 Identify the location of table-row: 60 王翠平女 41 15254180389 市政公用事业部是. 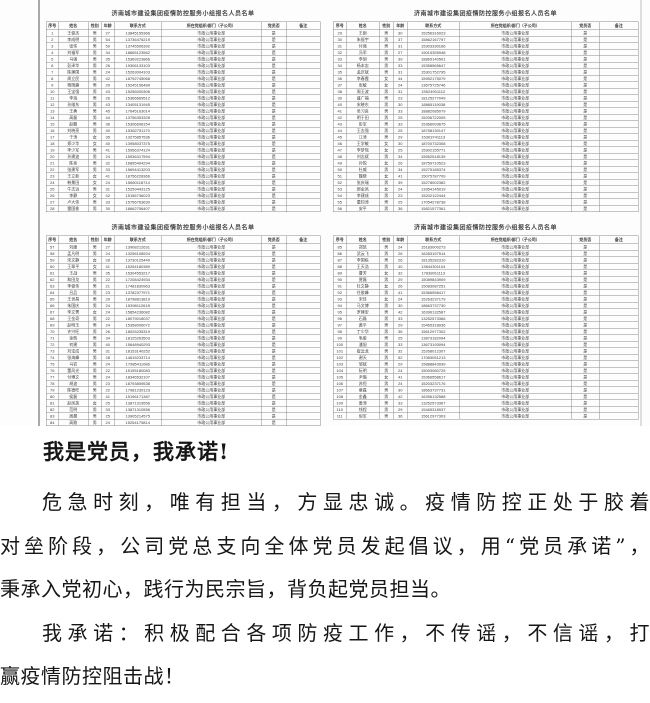
(183, 266).